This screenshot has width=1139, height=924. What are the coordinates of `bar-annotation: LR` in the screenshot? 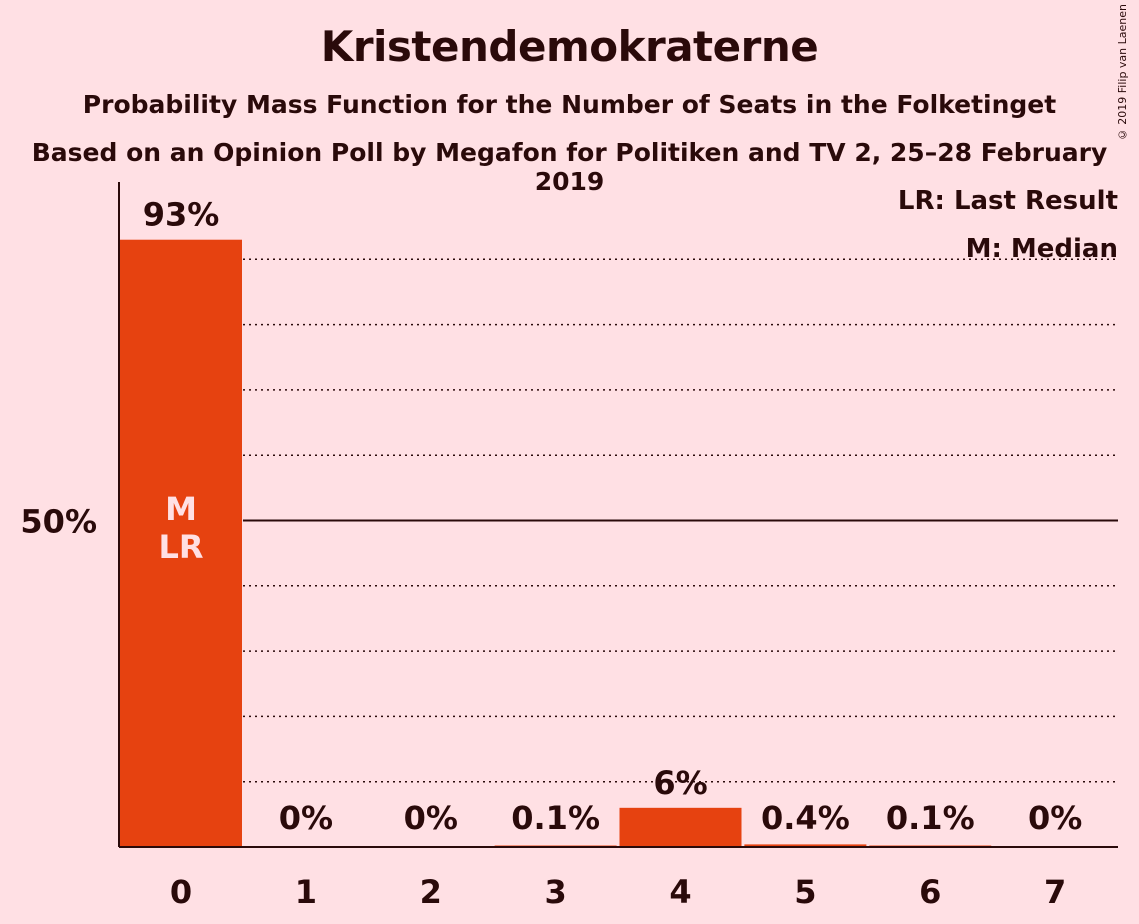 It's located at (180, 547).